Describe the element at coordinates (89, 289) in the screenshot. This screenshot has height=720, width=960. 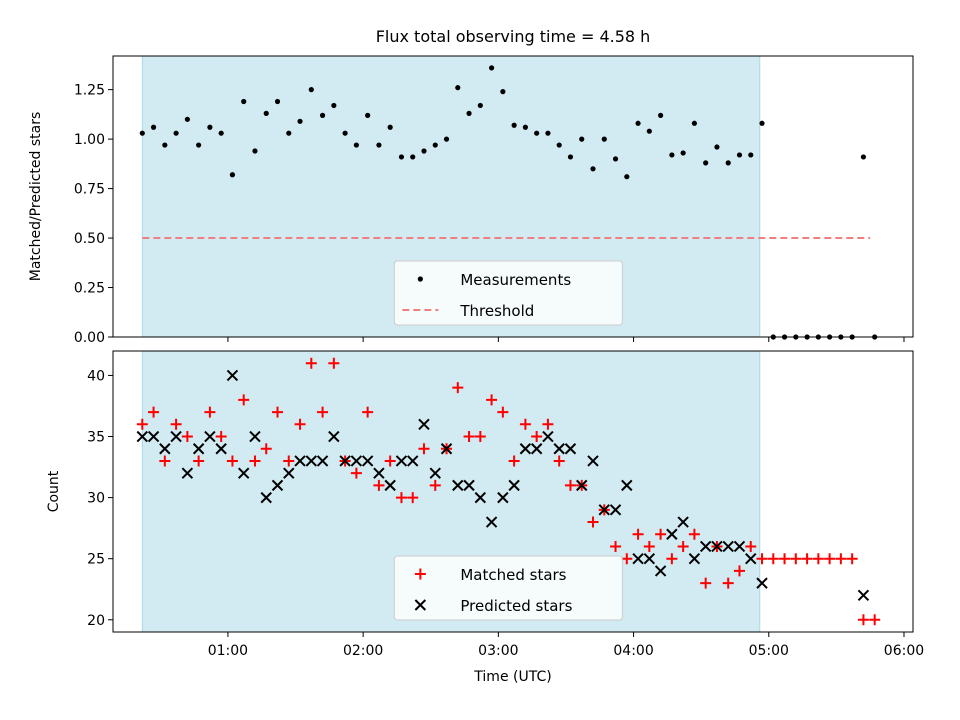
I see `y-tick-label: 0.25` at that location.